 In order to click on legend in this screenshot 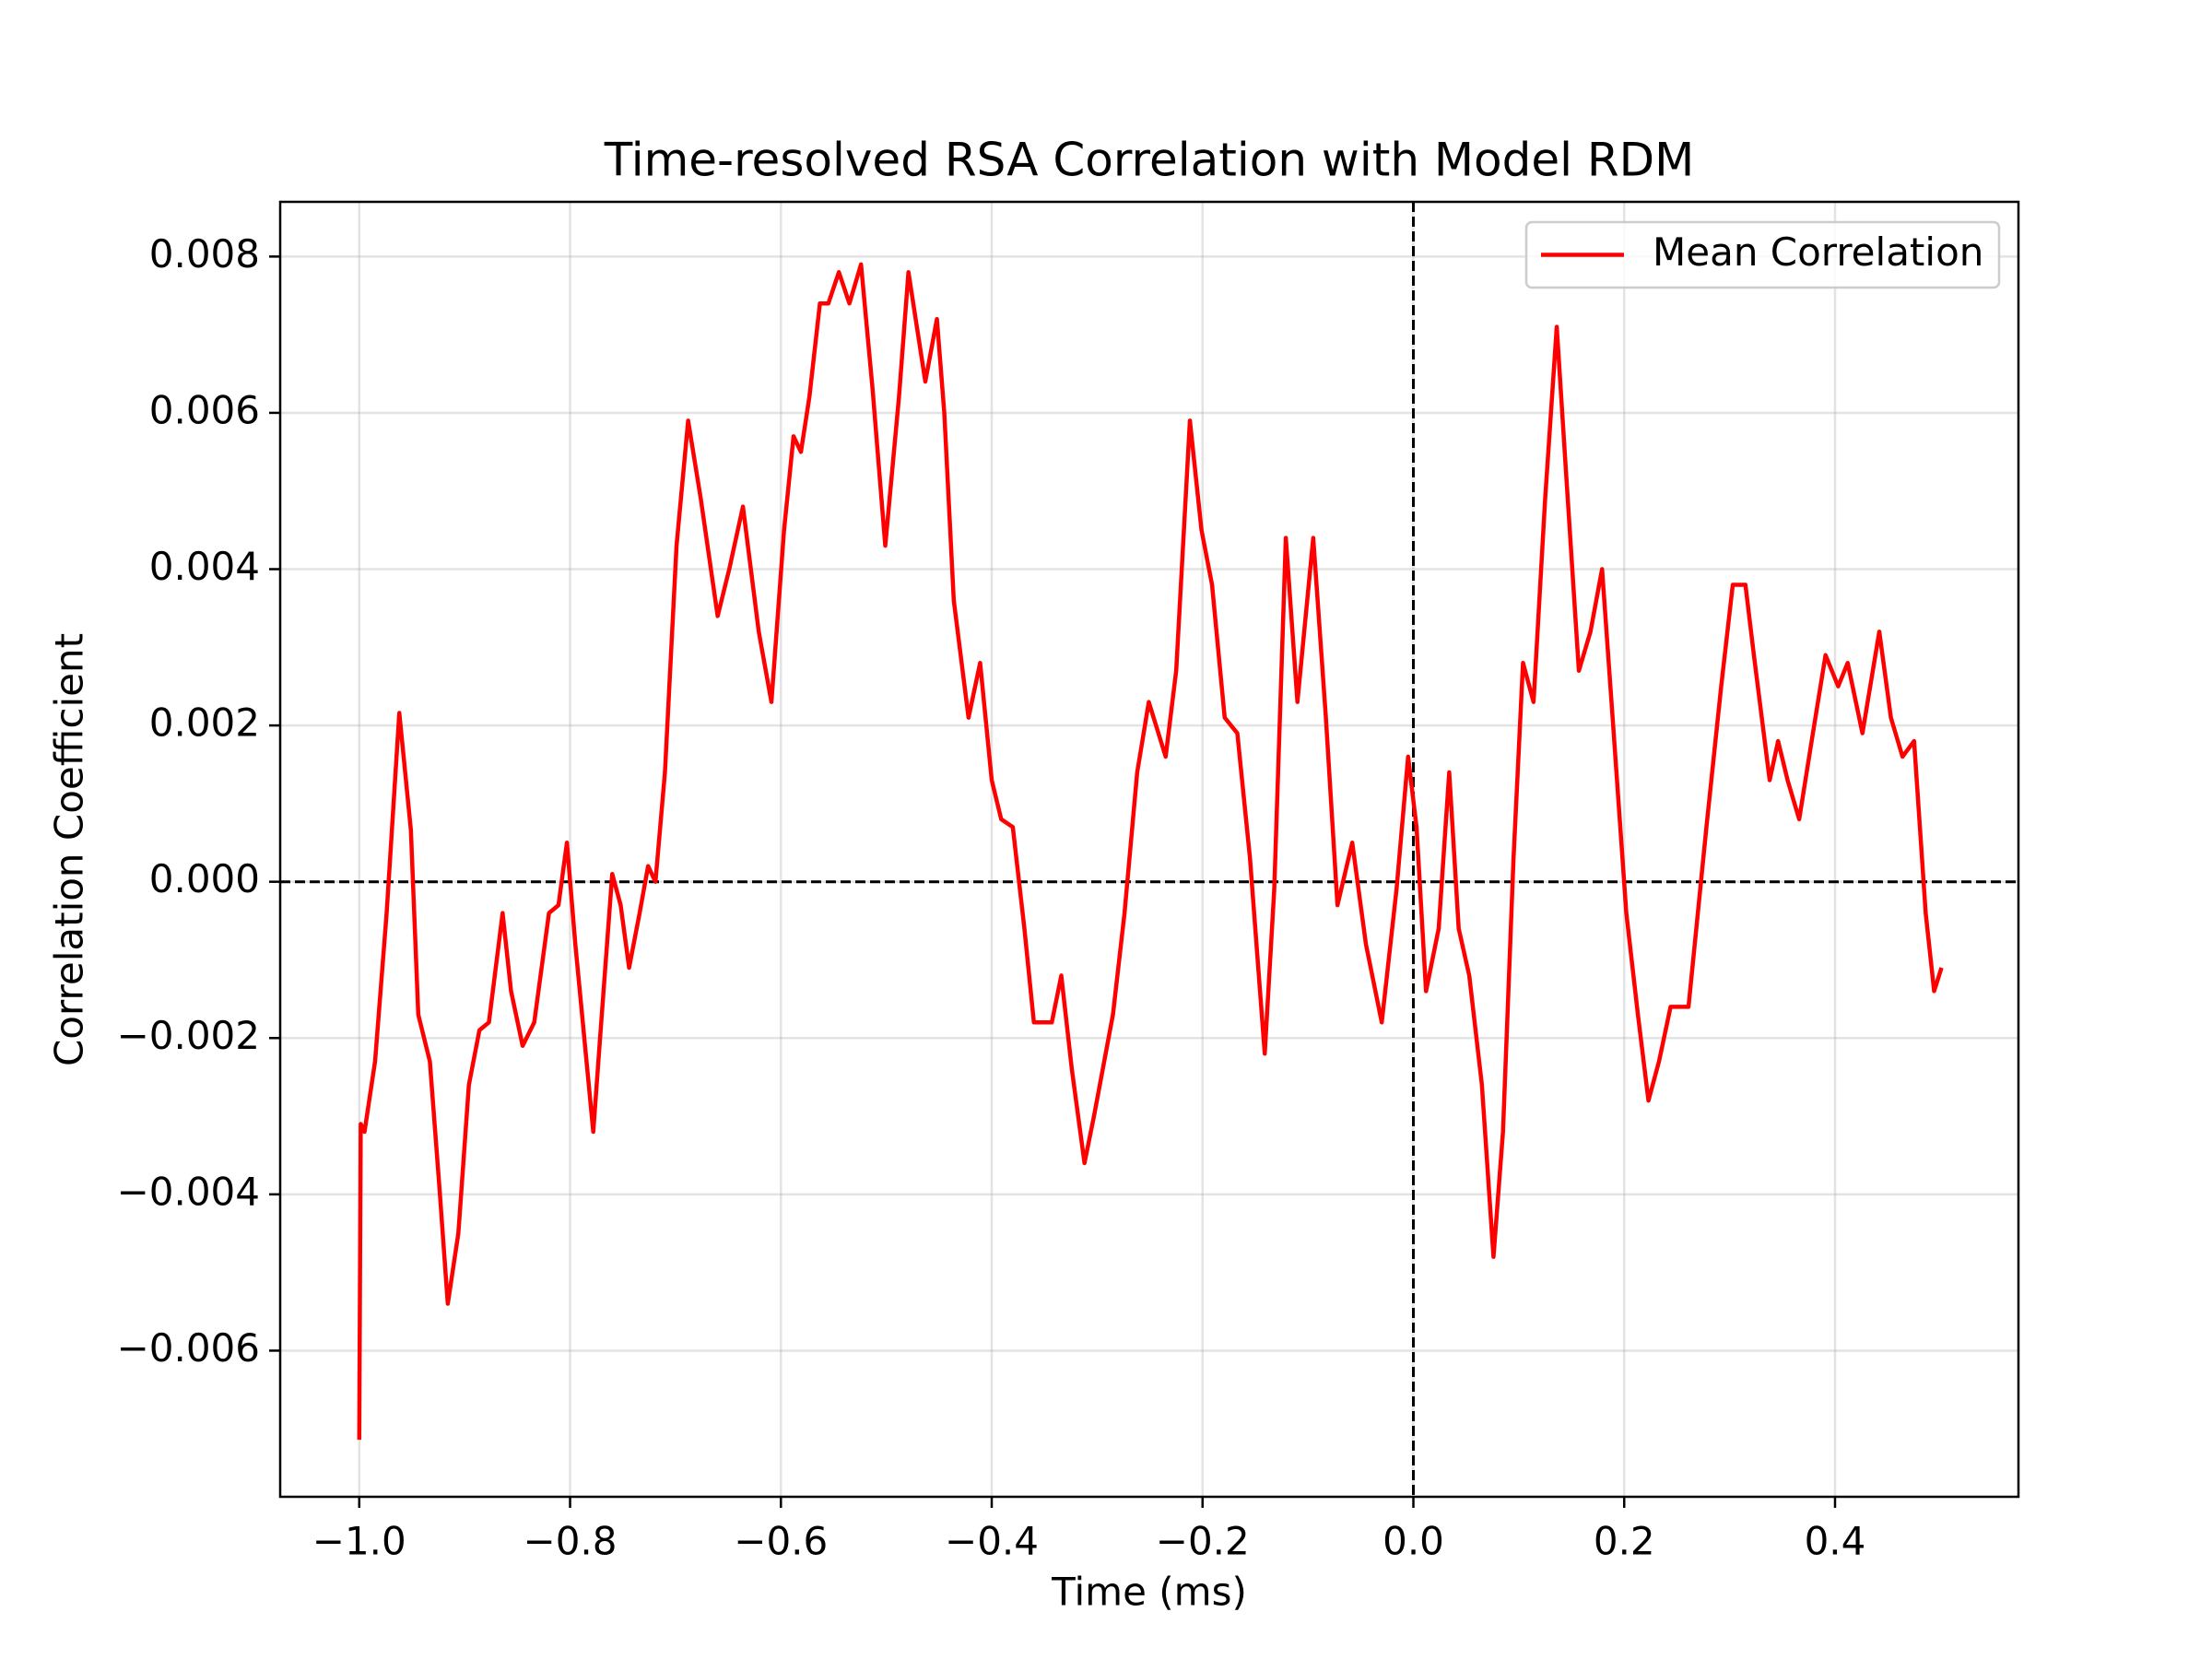, I will do `click(1762, 254)`.